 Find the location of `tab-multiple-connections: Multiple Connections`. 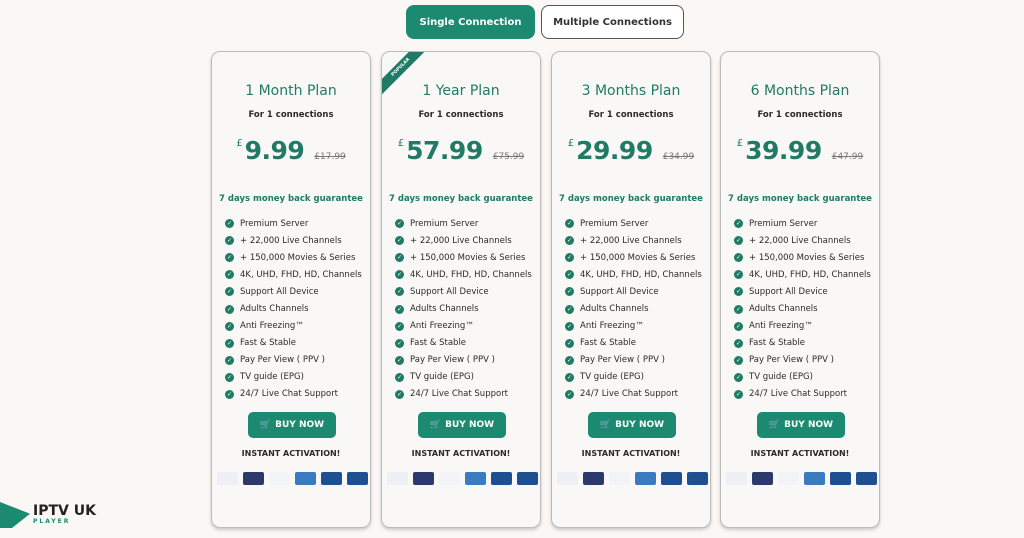

tab-multiple-connections: Multiple Connections is located at coordinates (612, 22).